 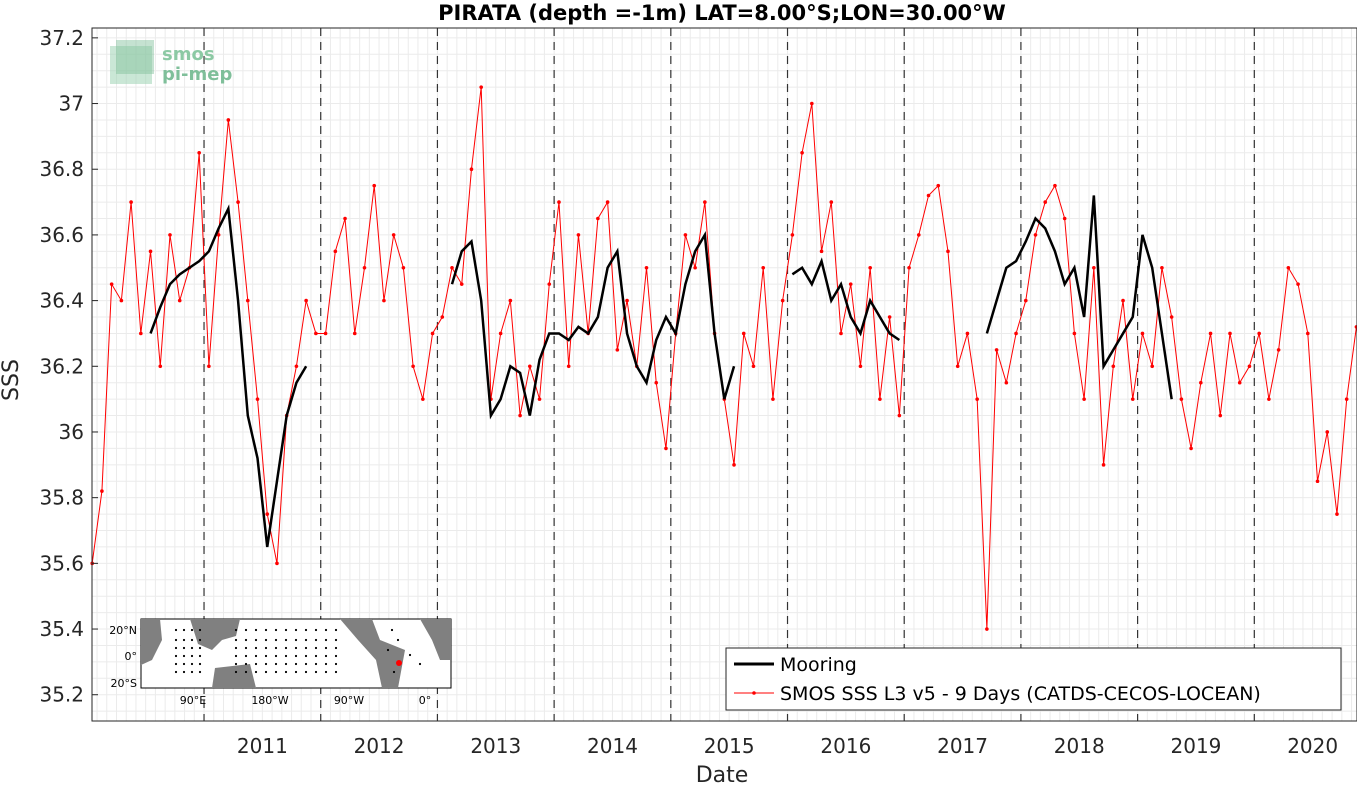 What do you see at coordinates (269, 700) in the screenshot?
I see `inset-lon-180w: 180°W` at bounding box center [269, 700].